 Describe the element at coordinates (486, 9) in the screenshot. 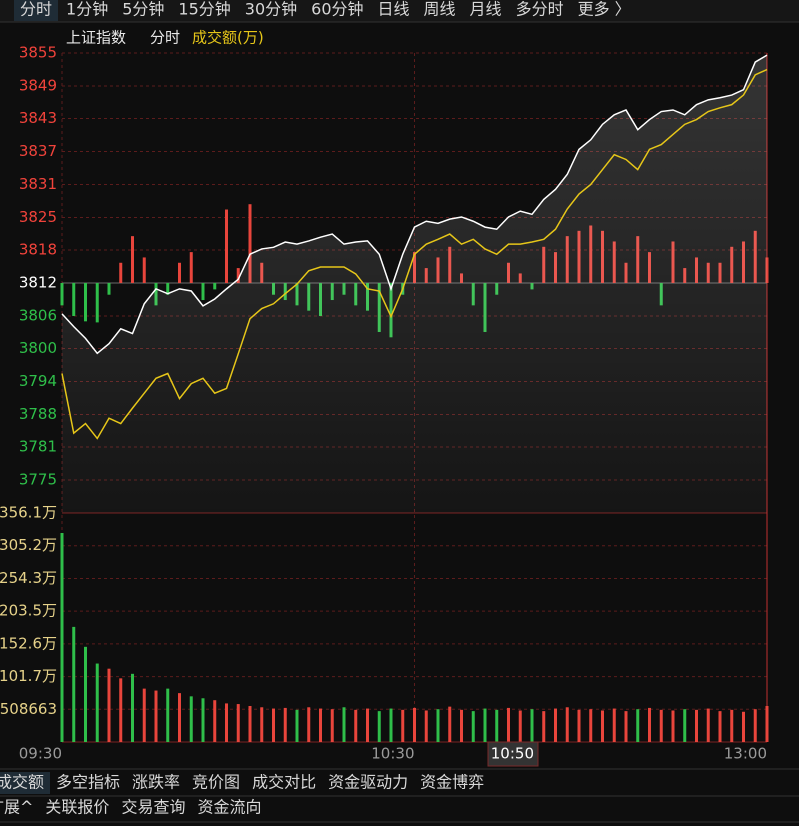

I see `tab: 月线` at that location.